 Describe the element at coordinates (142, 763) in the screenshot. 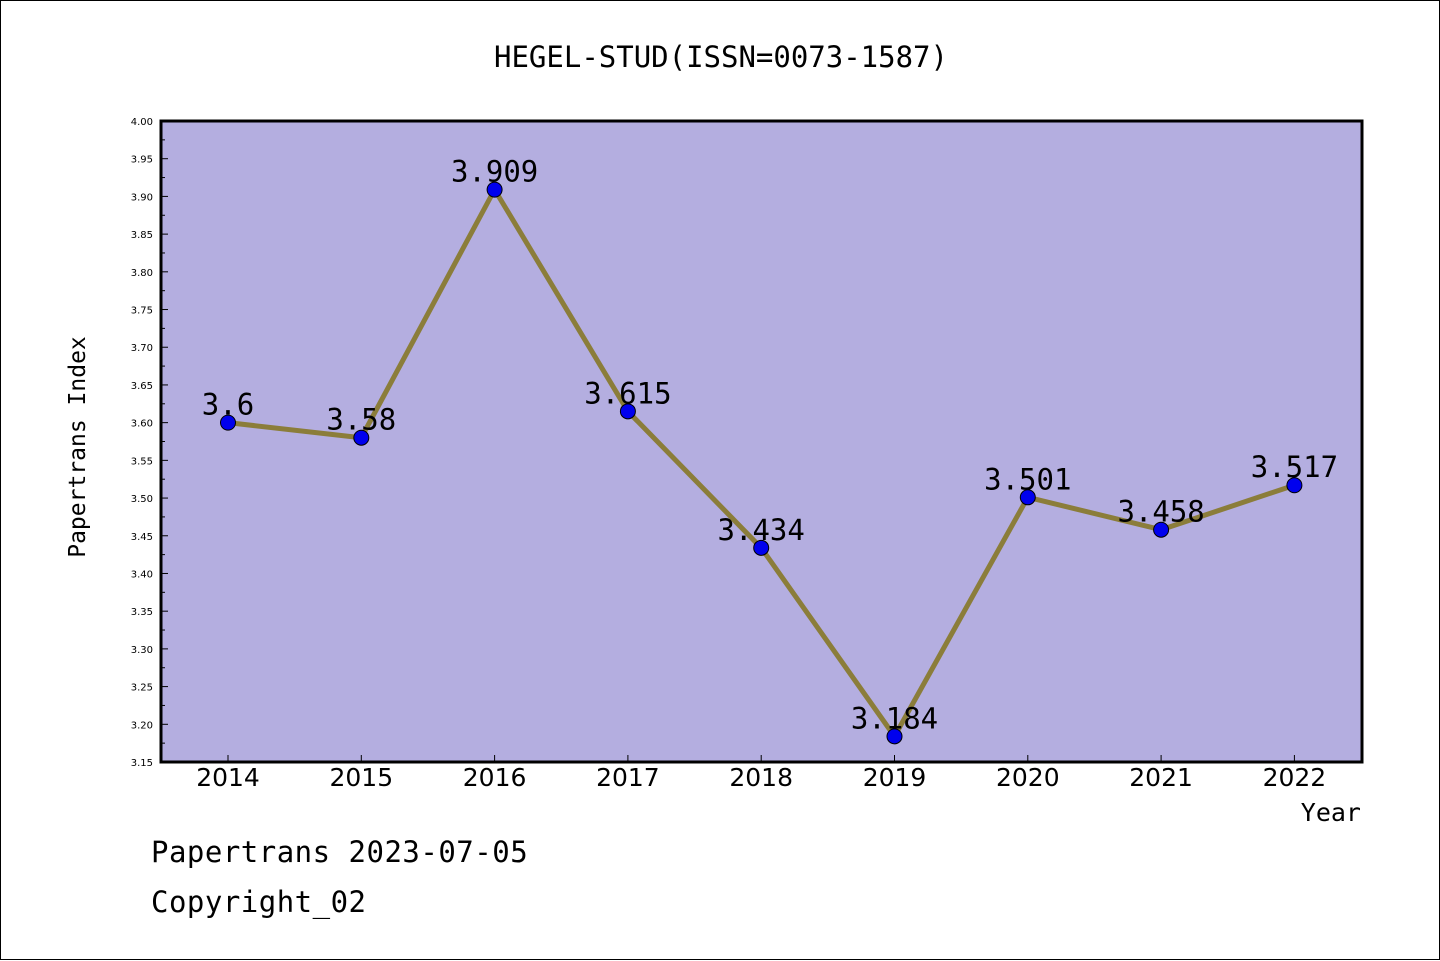

I see `y-tick-label: 3.15` at that location.